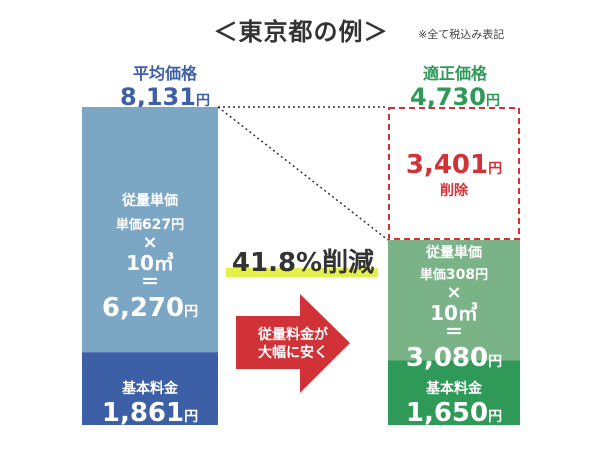 This screenshot has width=602, height=449. I want to click on left-unit-price-unit: 円, so click(178, 225).